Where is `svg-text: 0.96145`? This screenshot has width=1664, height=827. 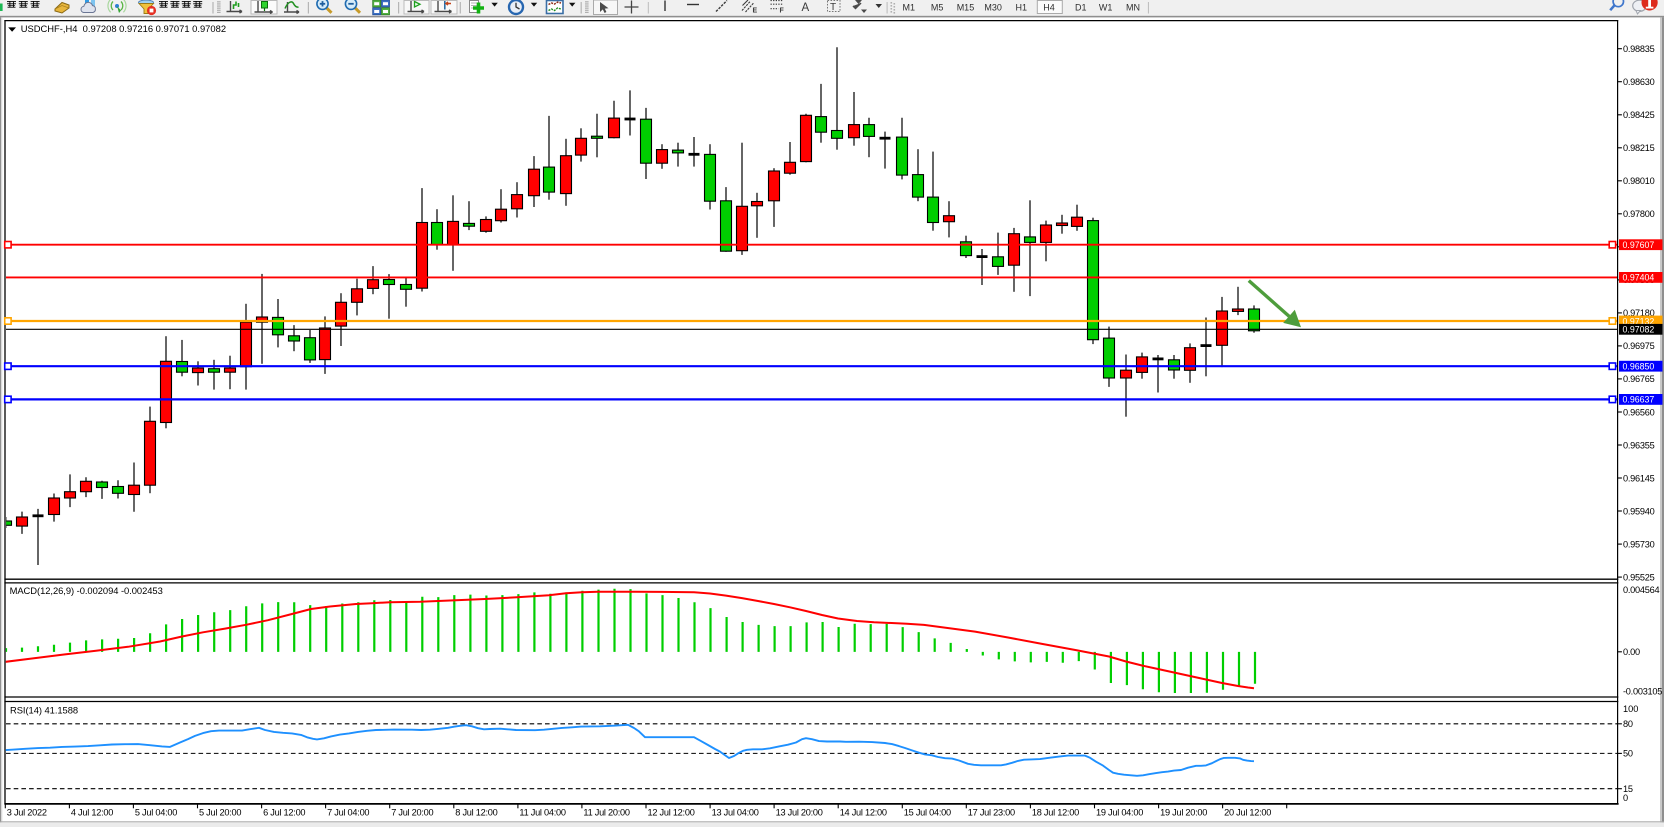
svg-text: 0.96145 is located at coordinates (1639, 478).